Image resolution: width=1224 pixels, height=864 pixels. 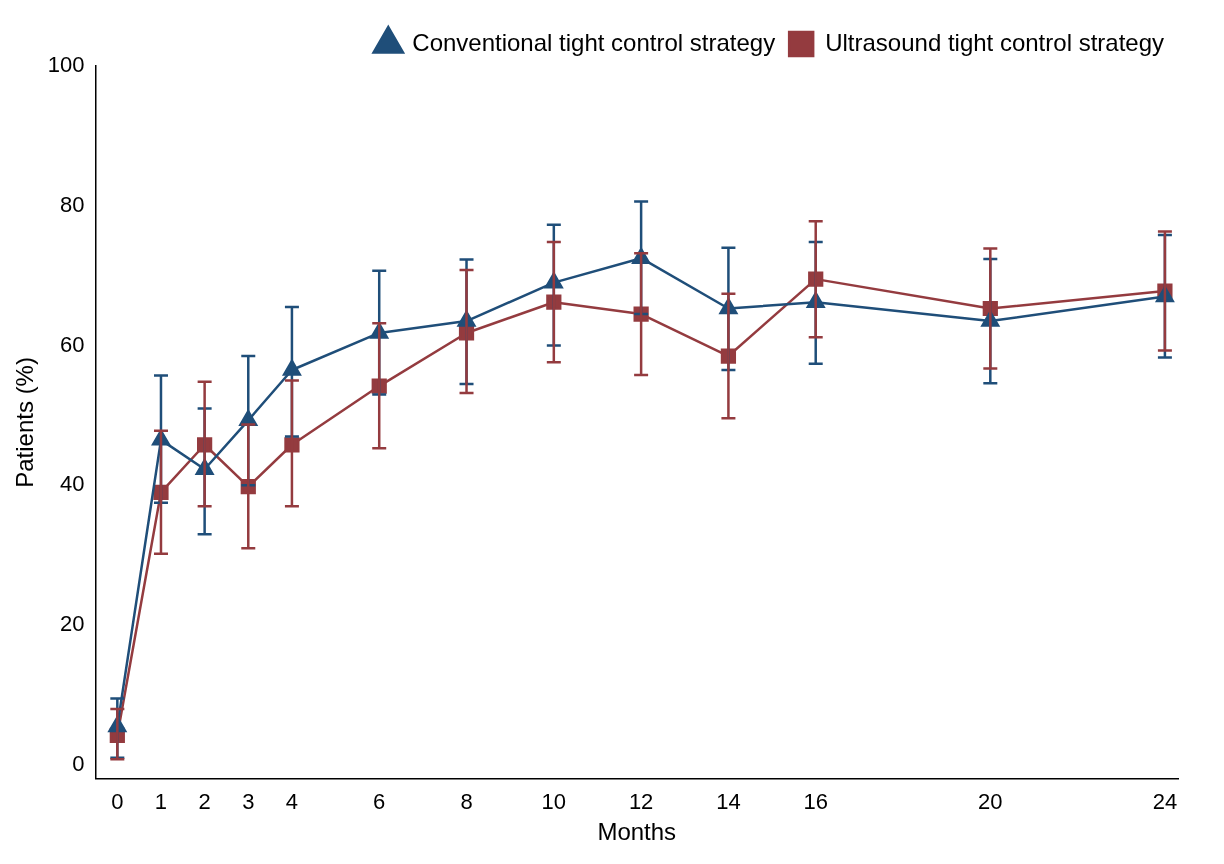 What do you see at coordinates (72, 204) in the screenshot?
I see `y-tick-label: 80` at bounding box center [72, 204].